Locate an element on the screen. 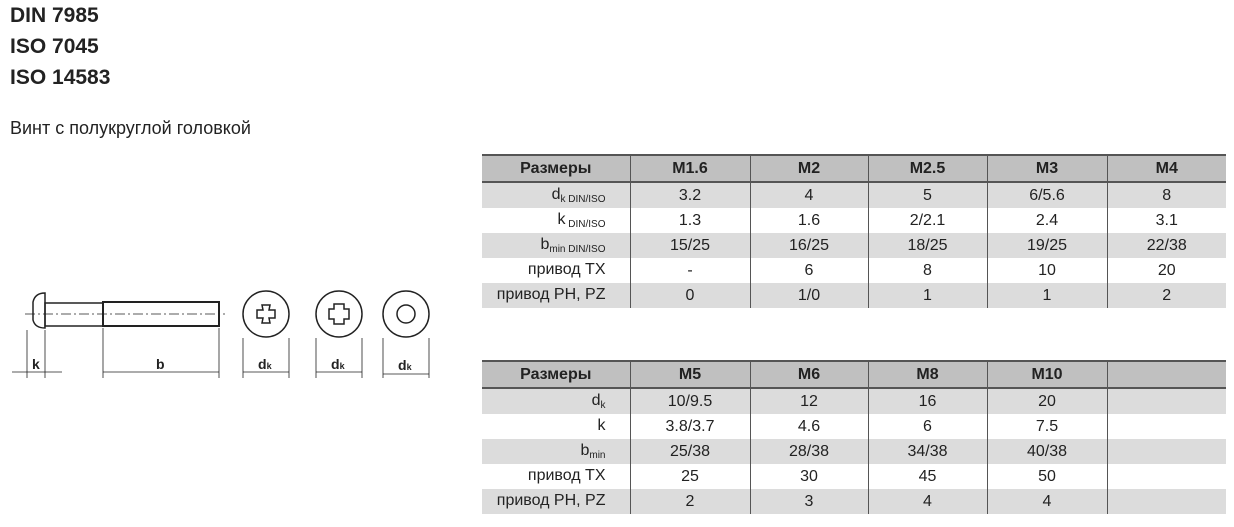 The height and width of the screenshot is (527, 1234). header-cell: M2 is located at coordinates (808, 168).